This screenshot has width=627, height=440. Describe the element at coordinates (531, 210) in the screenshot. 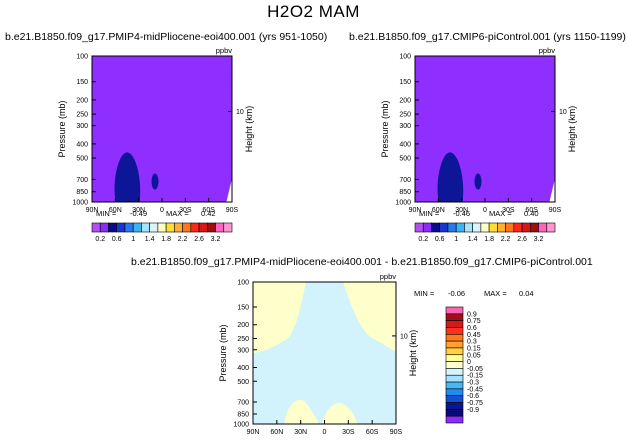

I see `panel2-xtick-label: 60S` at that location.